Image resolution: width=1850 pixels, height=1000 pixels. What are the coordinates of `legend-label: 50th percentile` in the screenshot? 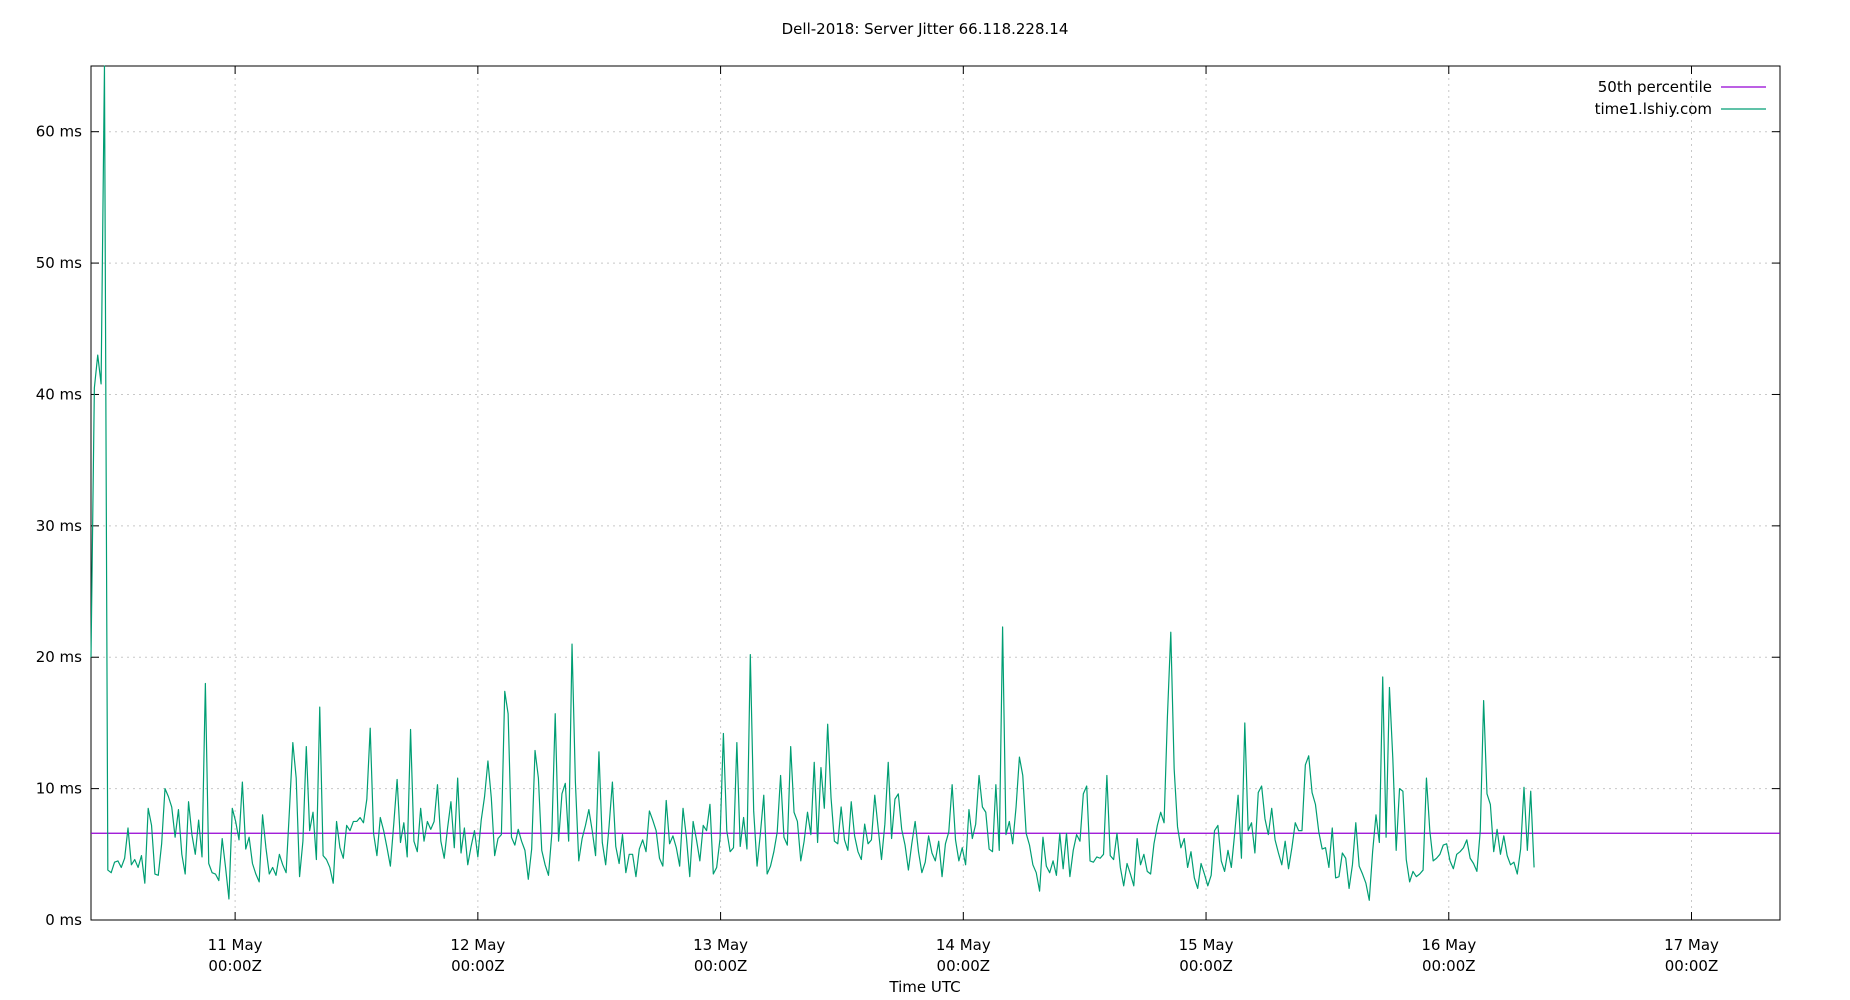 It's located at (1655, 87).